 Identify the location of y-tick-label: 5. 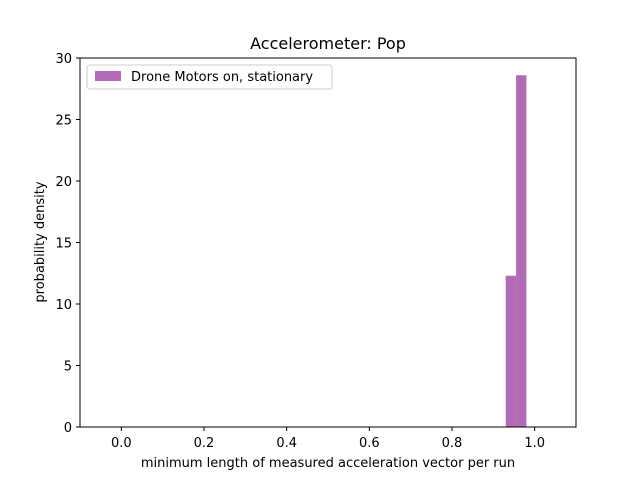
(68, 367).